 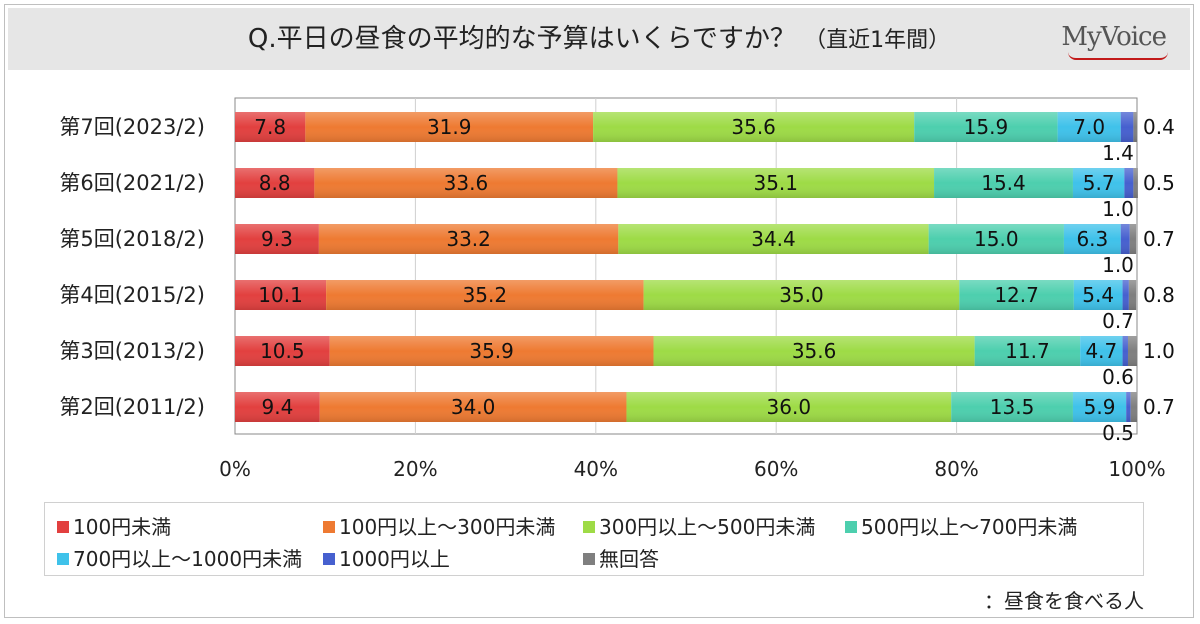 I want to click on data-label: 35.2, so click(x=485, y=295).